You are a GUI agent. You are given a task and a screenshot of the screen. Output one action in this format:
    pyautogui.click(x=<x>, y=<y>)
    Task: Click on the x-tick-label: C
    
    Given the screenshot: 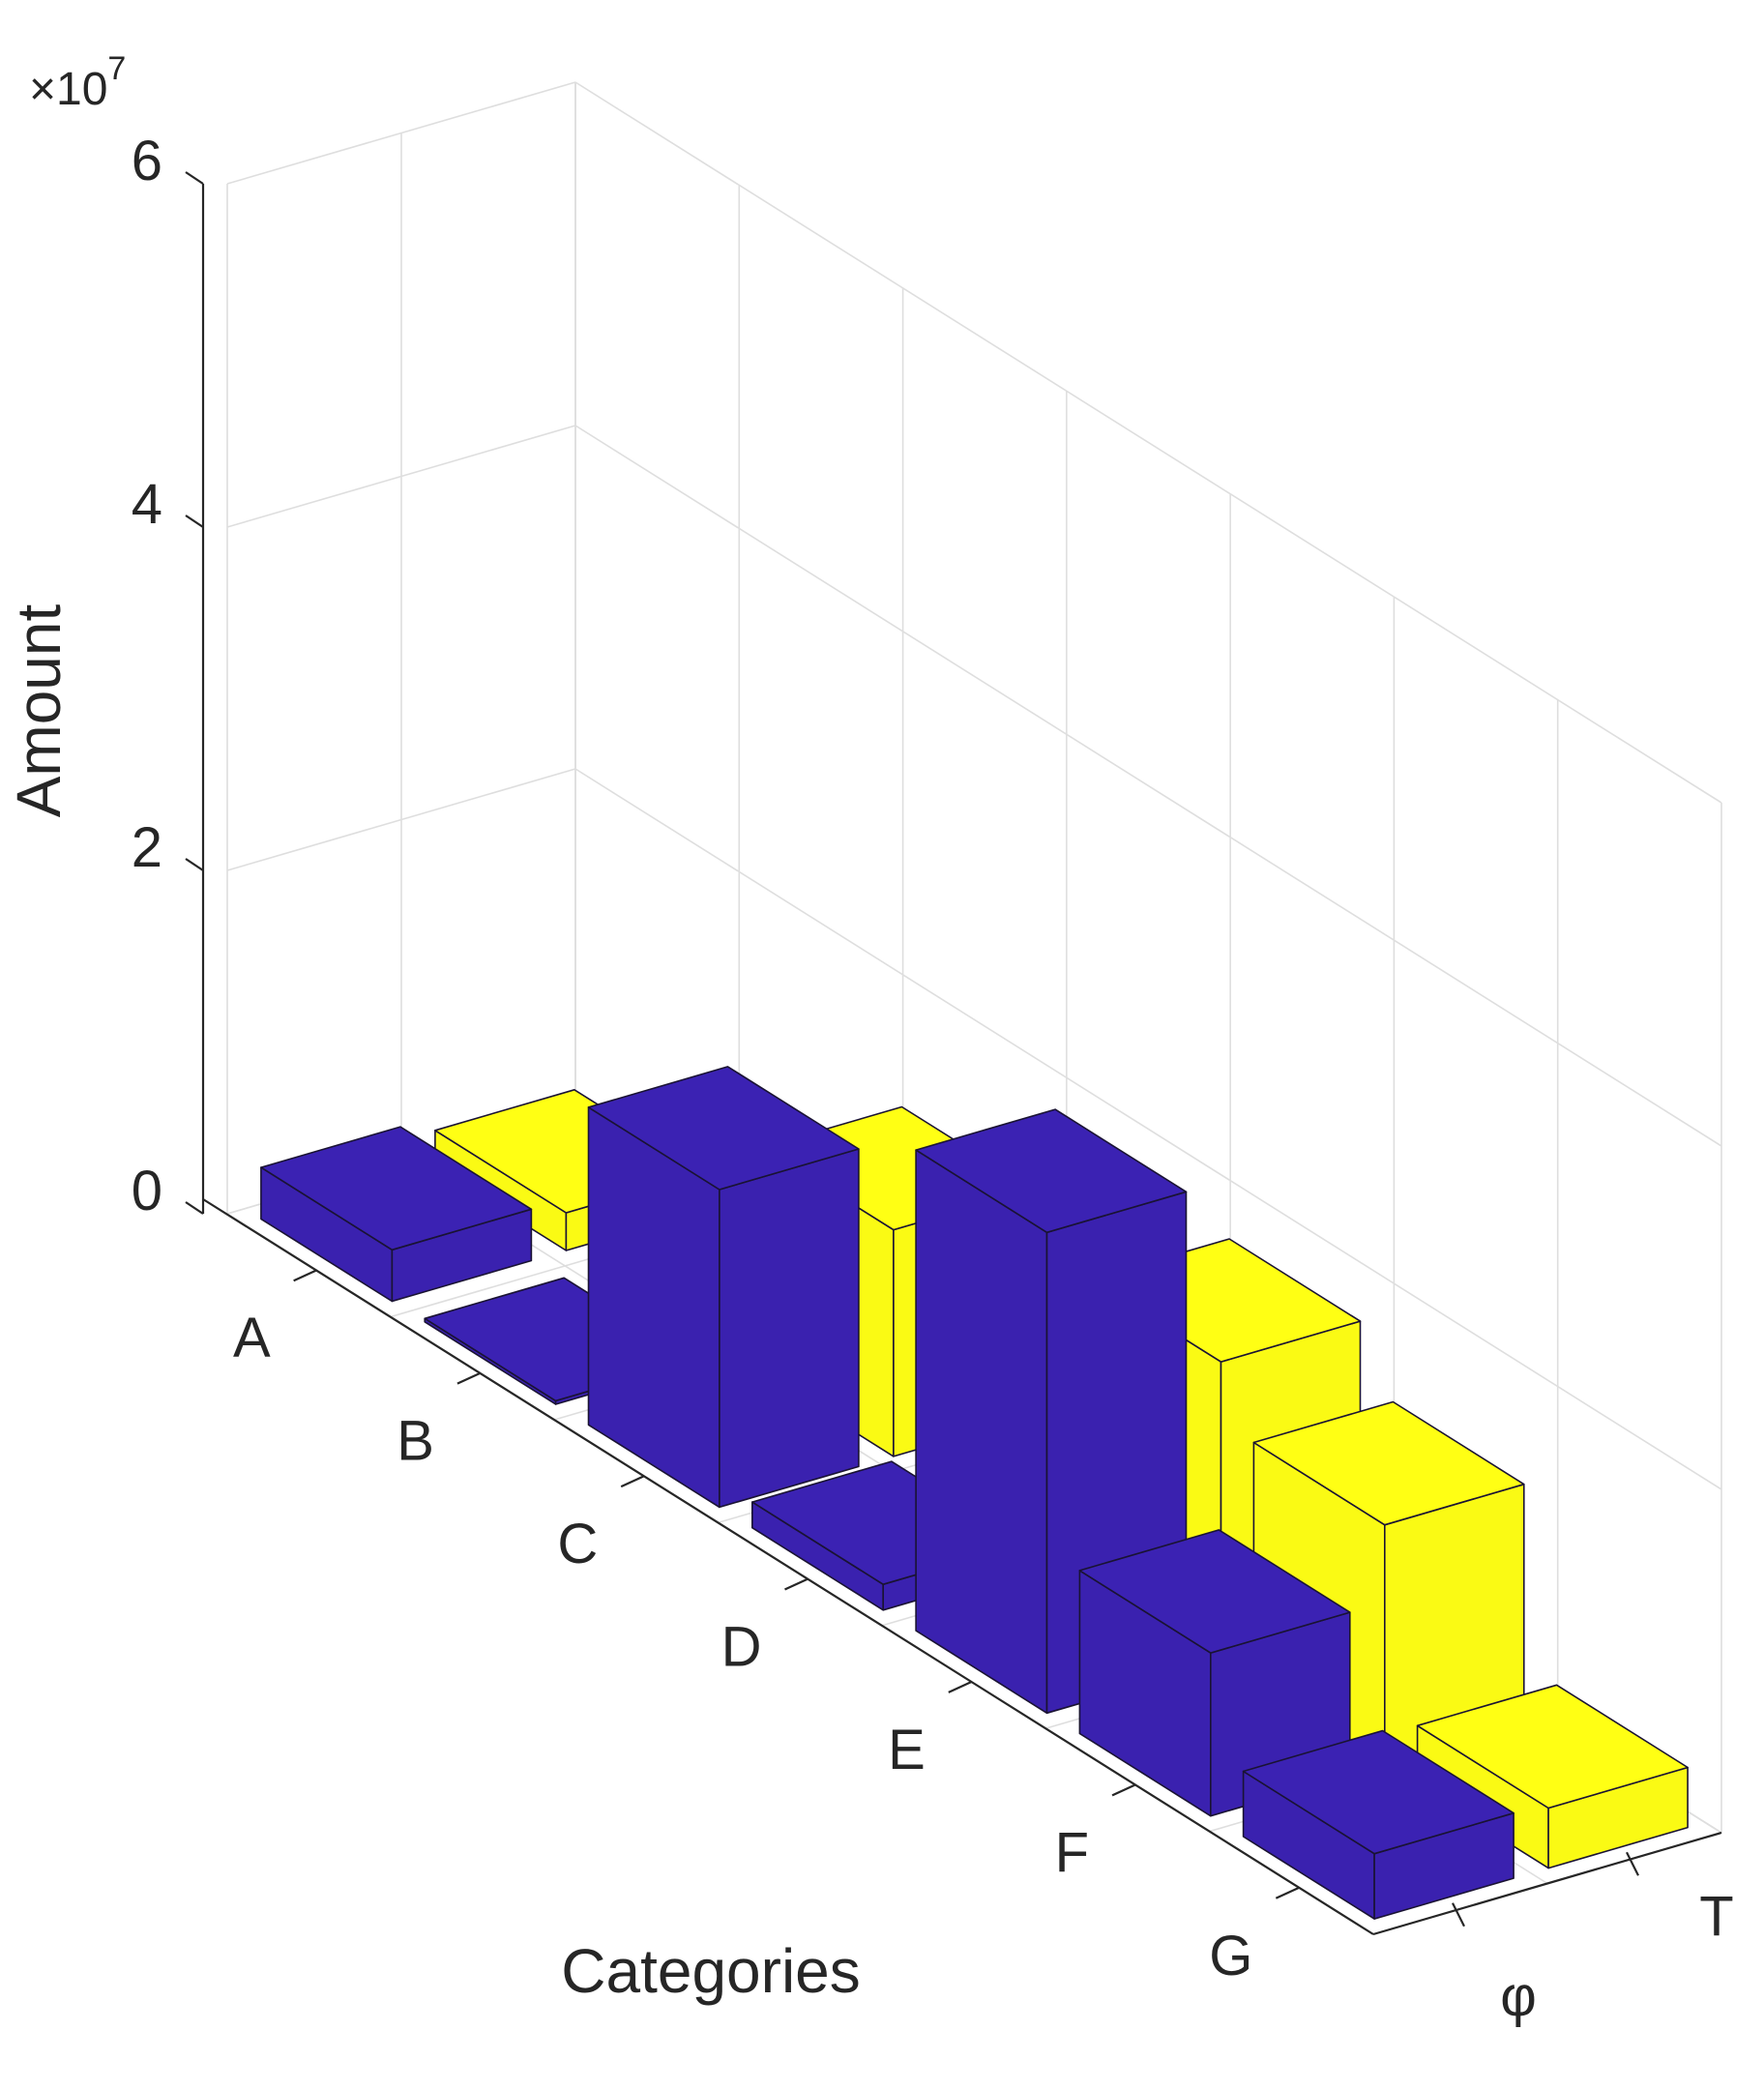 What is the action you would take?
    pyautogui.click(x=577, y=1544)
    